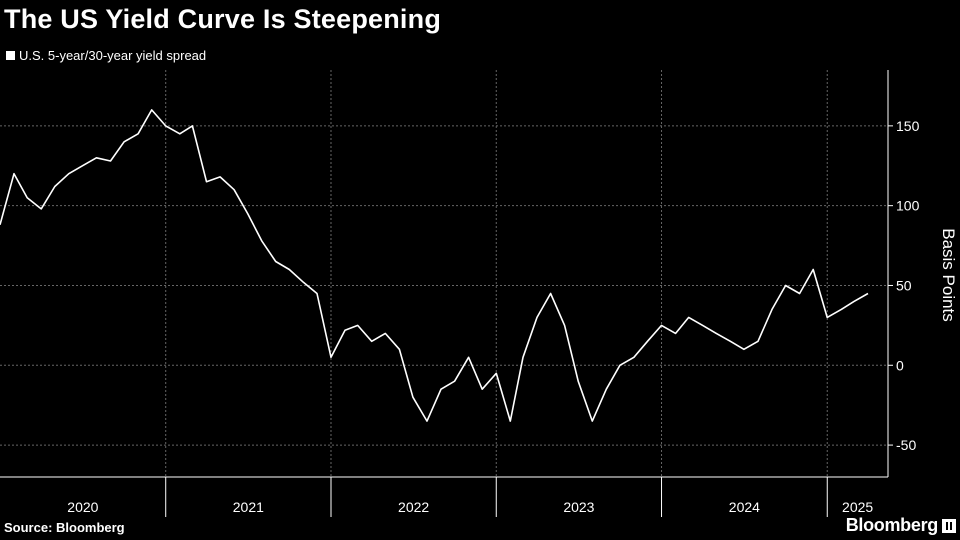  I want to click on chart-title: The US Yield Curve Is Steepening, so click(223, 19).